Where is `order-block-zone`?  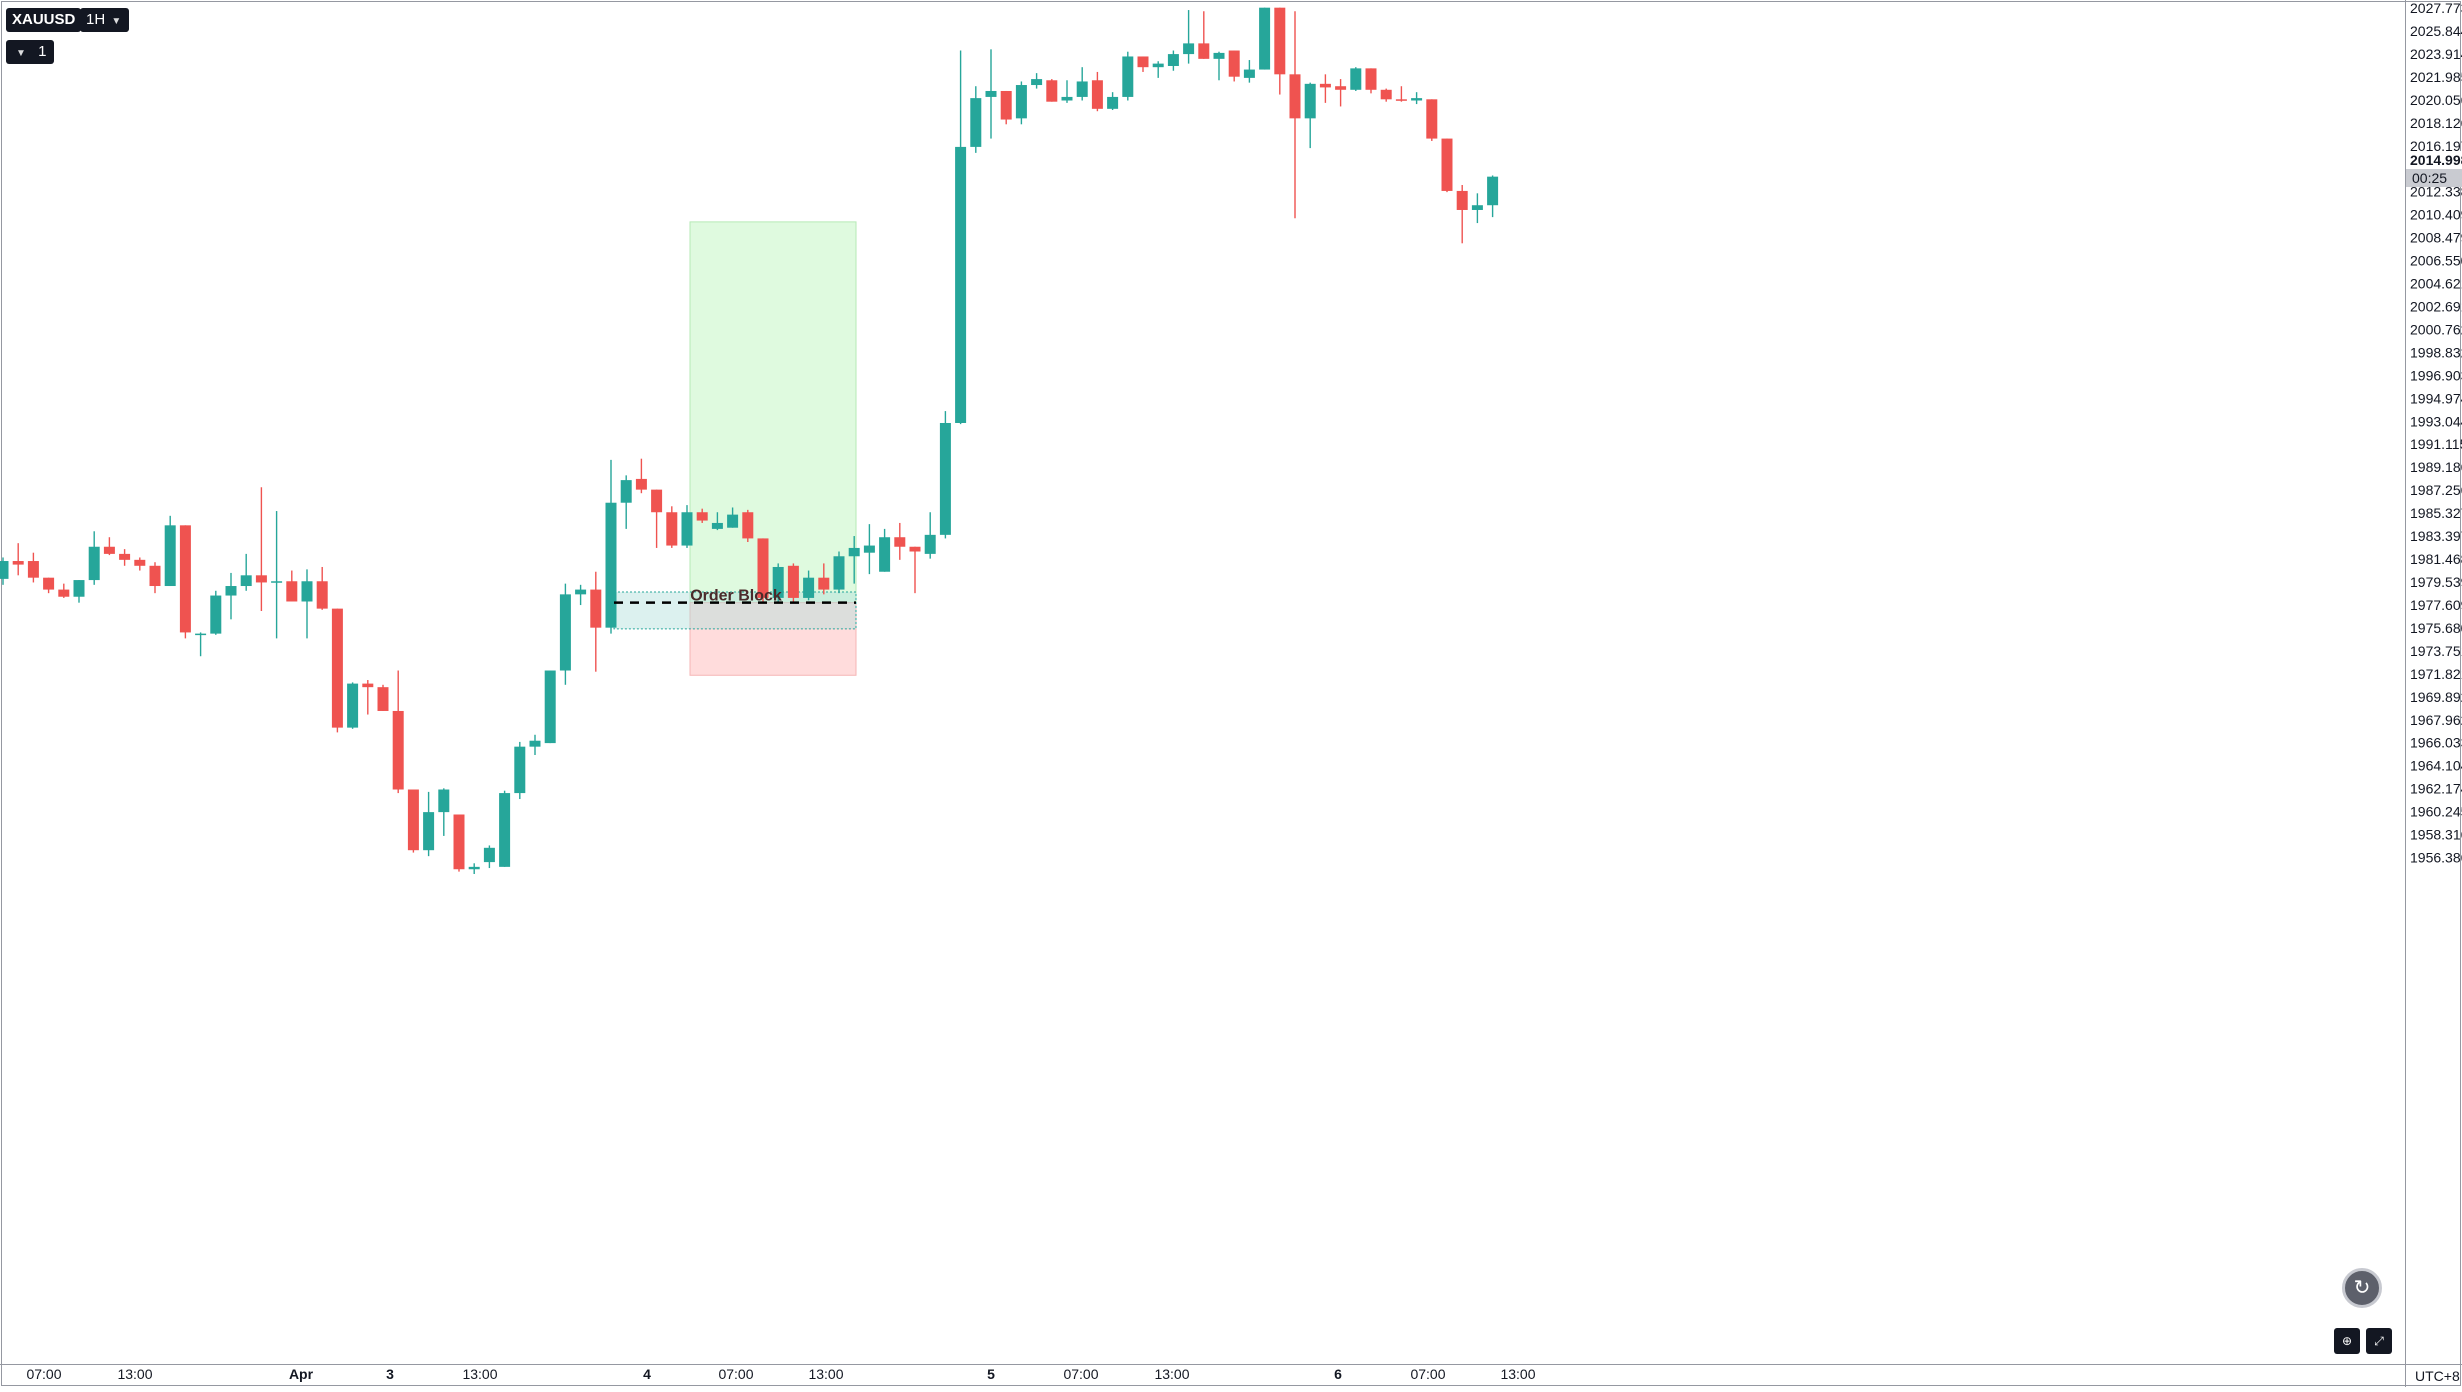 order-block-zone is located at coordinates (735, 610).